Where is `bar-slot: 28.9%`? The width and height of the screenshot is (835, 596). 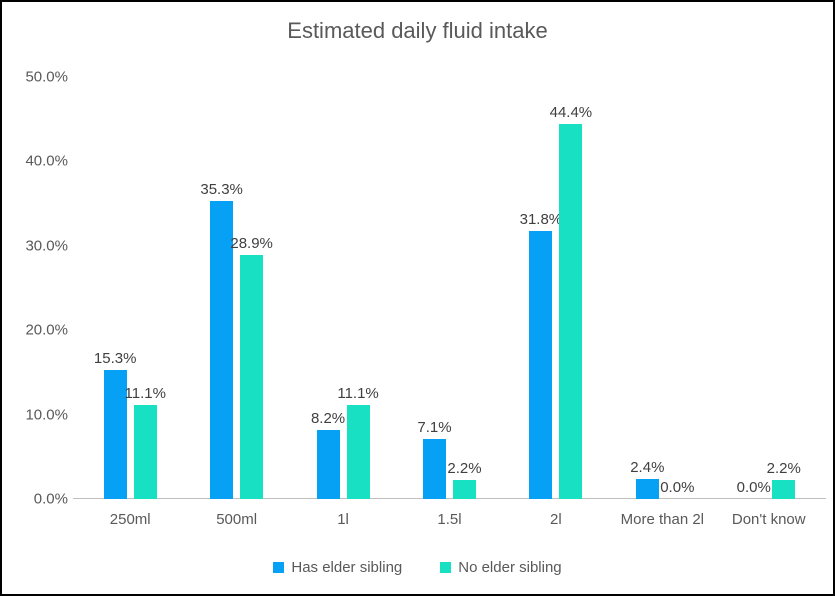
bar-slot: 28.9% is located at coordinates (251, 288).